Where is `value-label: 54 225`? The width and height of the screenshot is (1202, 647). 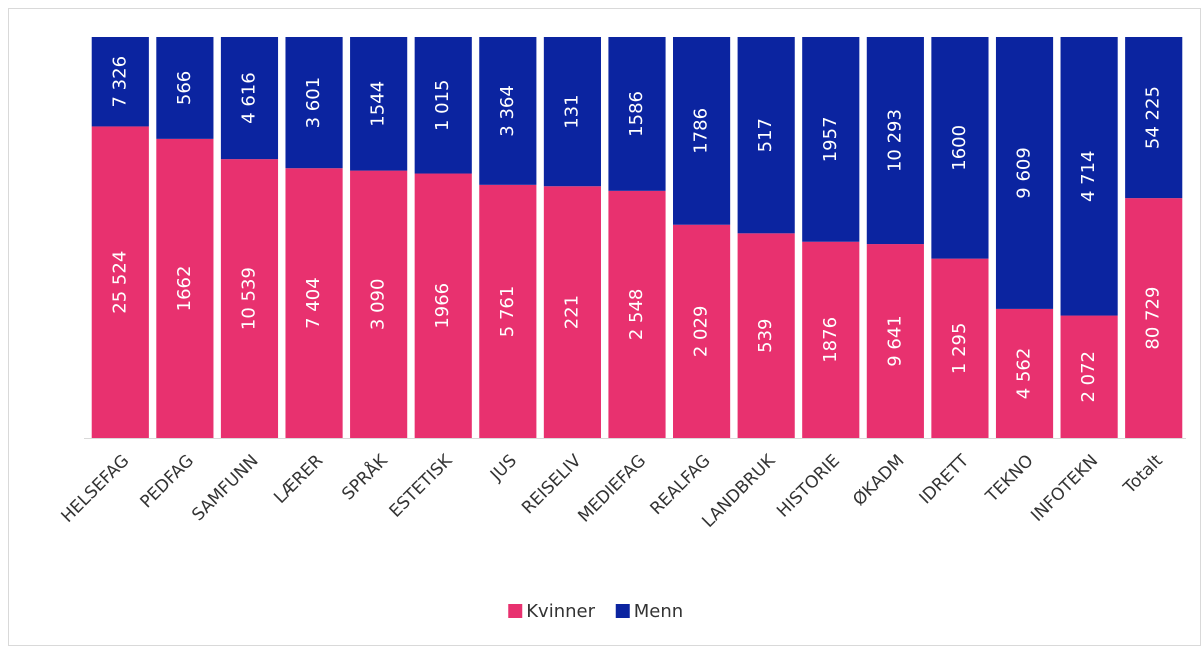
value-label: 54 225 is located at coordinates (1153, 117).